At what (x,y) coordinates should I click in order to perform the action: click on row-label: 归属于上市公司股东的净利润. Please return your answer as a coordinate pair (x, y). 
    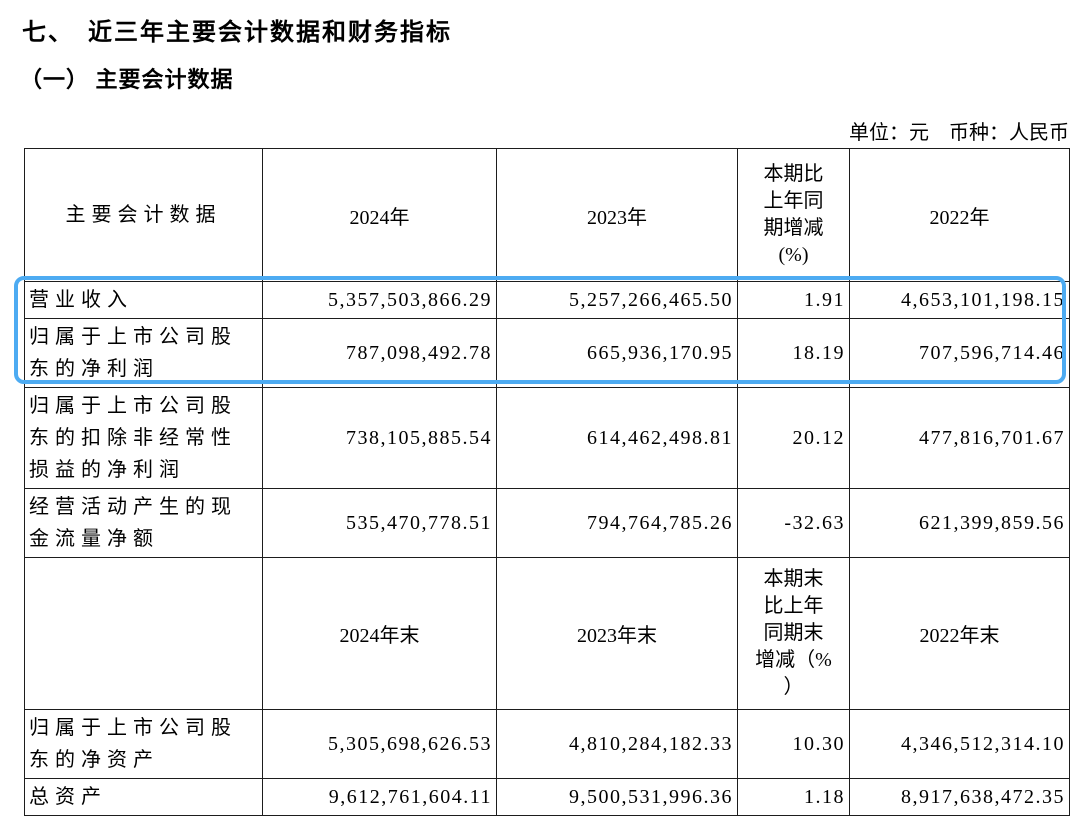
    Looking at the image, I should click on (143, 353).